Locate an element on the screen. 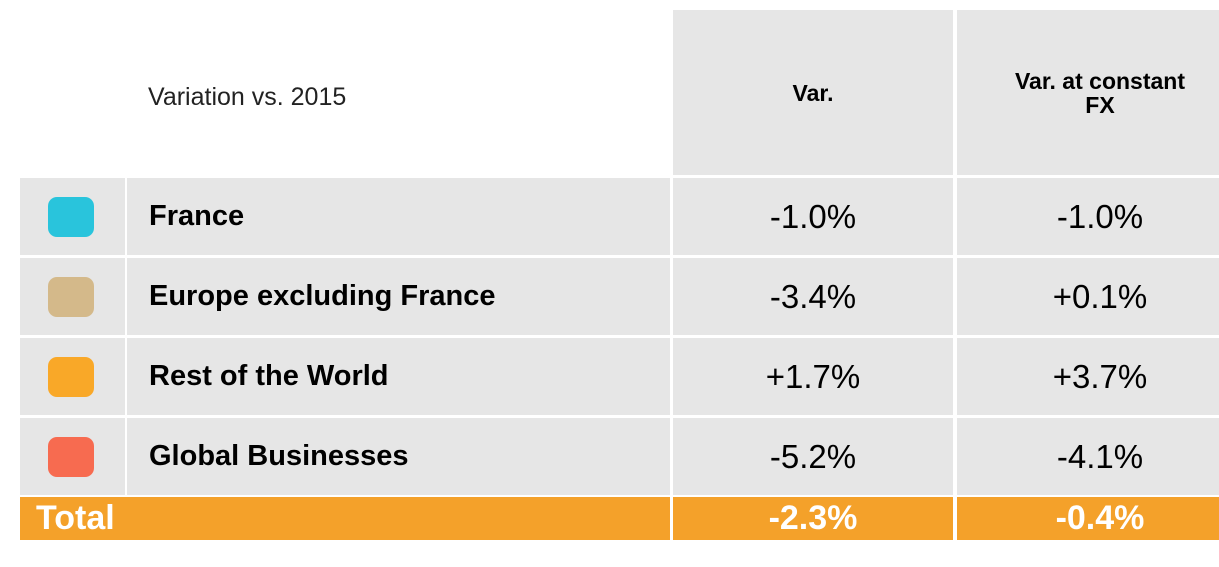 The image size is (1219, 567). column-header-text: Var. is located at coordinates (813, 92).